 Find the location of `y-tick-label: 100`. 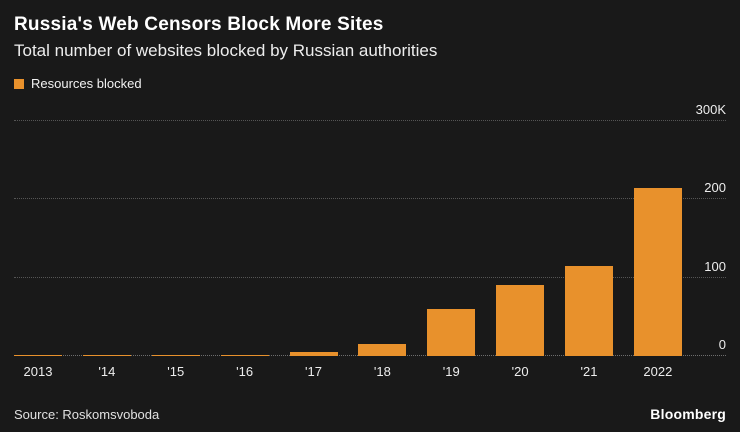

y-tick-label: 100 is located at coordinates (715, 266).